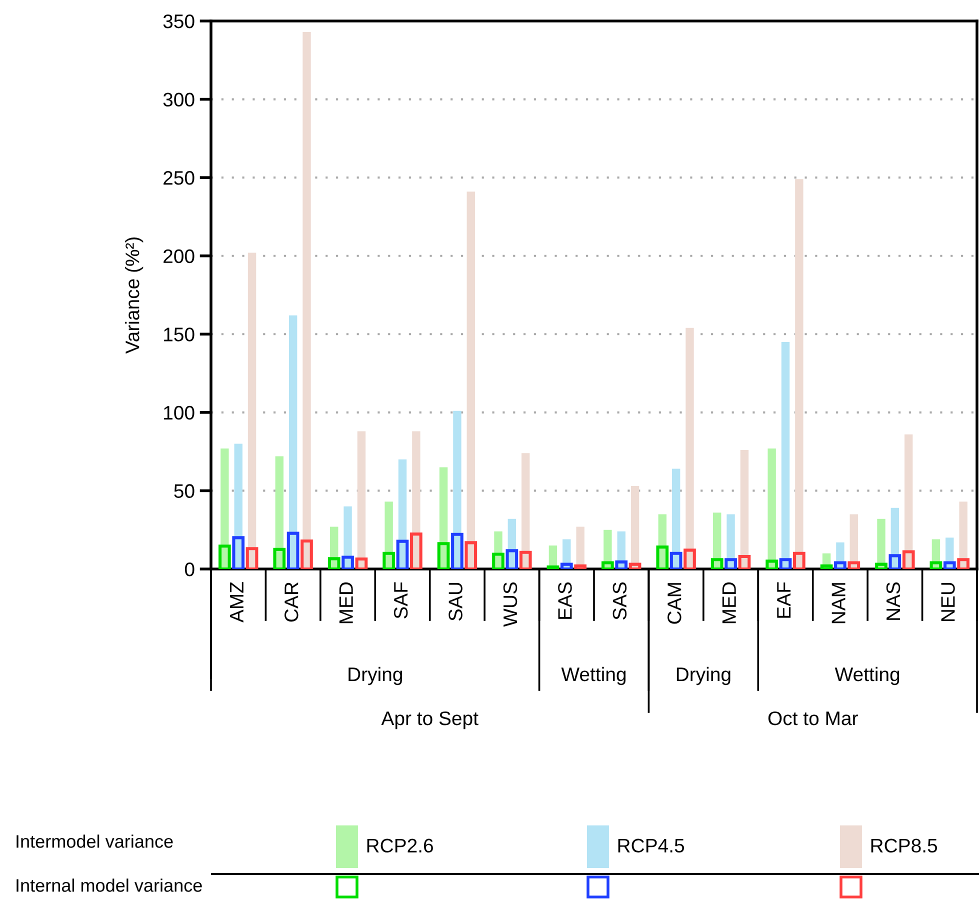  What do you see at coordinates (784, 600) in the screenshot?
I see `x-tick-label: EAF` at bounding box center [784, 600].